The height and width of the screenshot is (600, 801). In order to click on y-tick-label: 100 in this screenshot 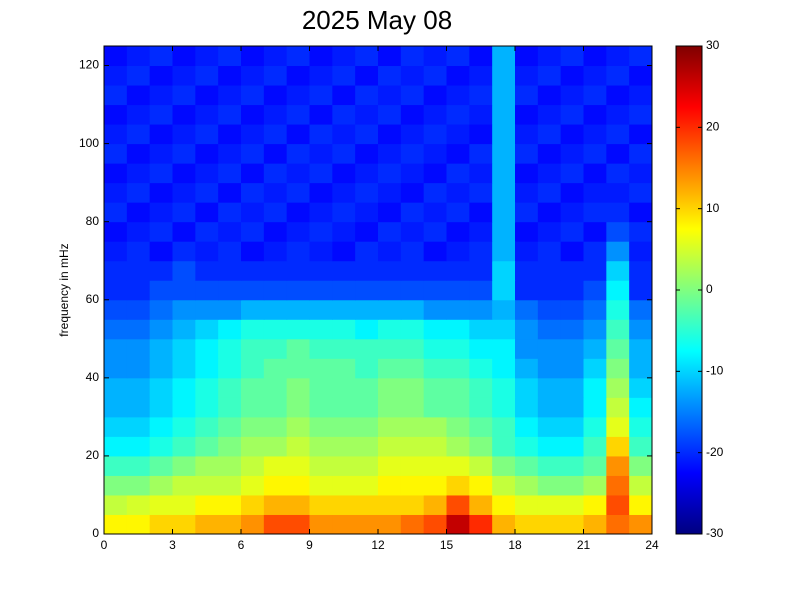, I will do `click(89, 143)`.